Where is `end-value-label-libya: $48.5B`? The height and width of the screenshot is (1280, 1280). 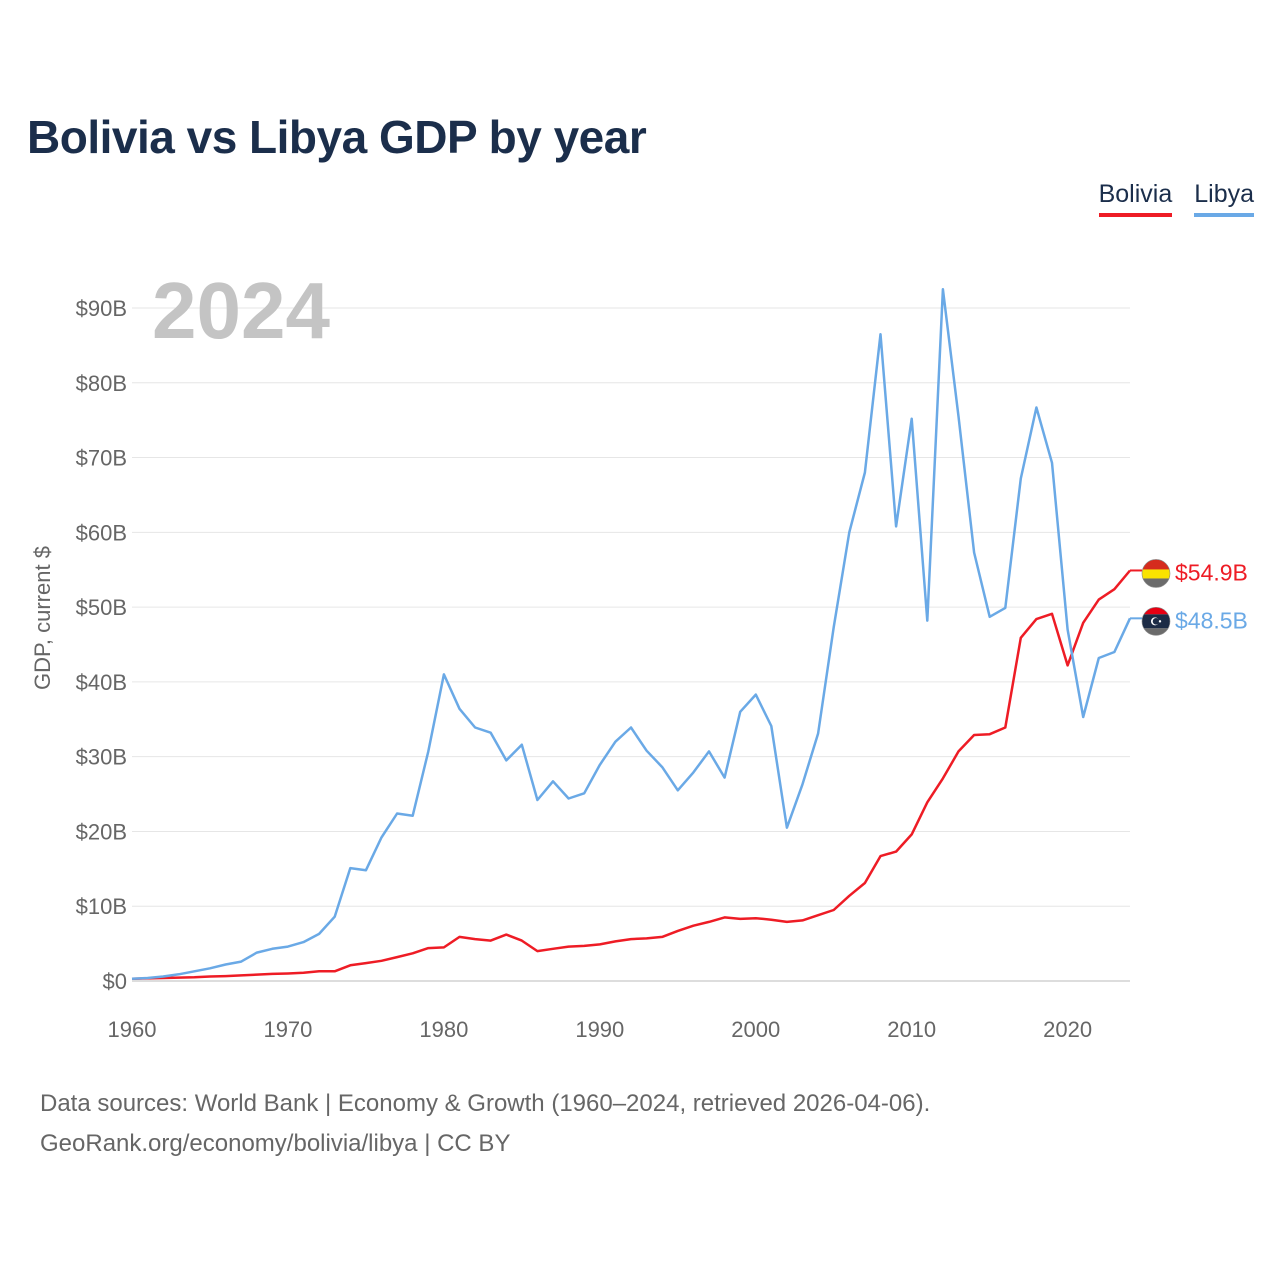 end-value-label-libya: $48.5B is located at coordinates (1211, 620).